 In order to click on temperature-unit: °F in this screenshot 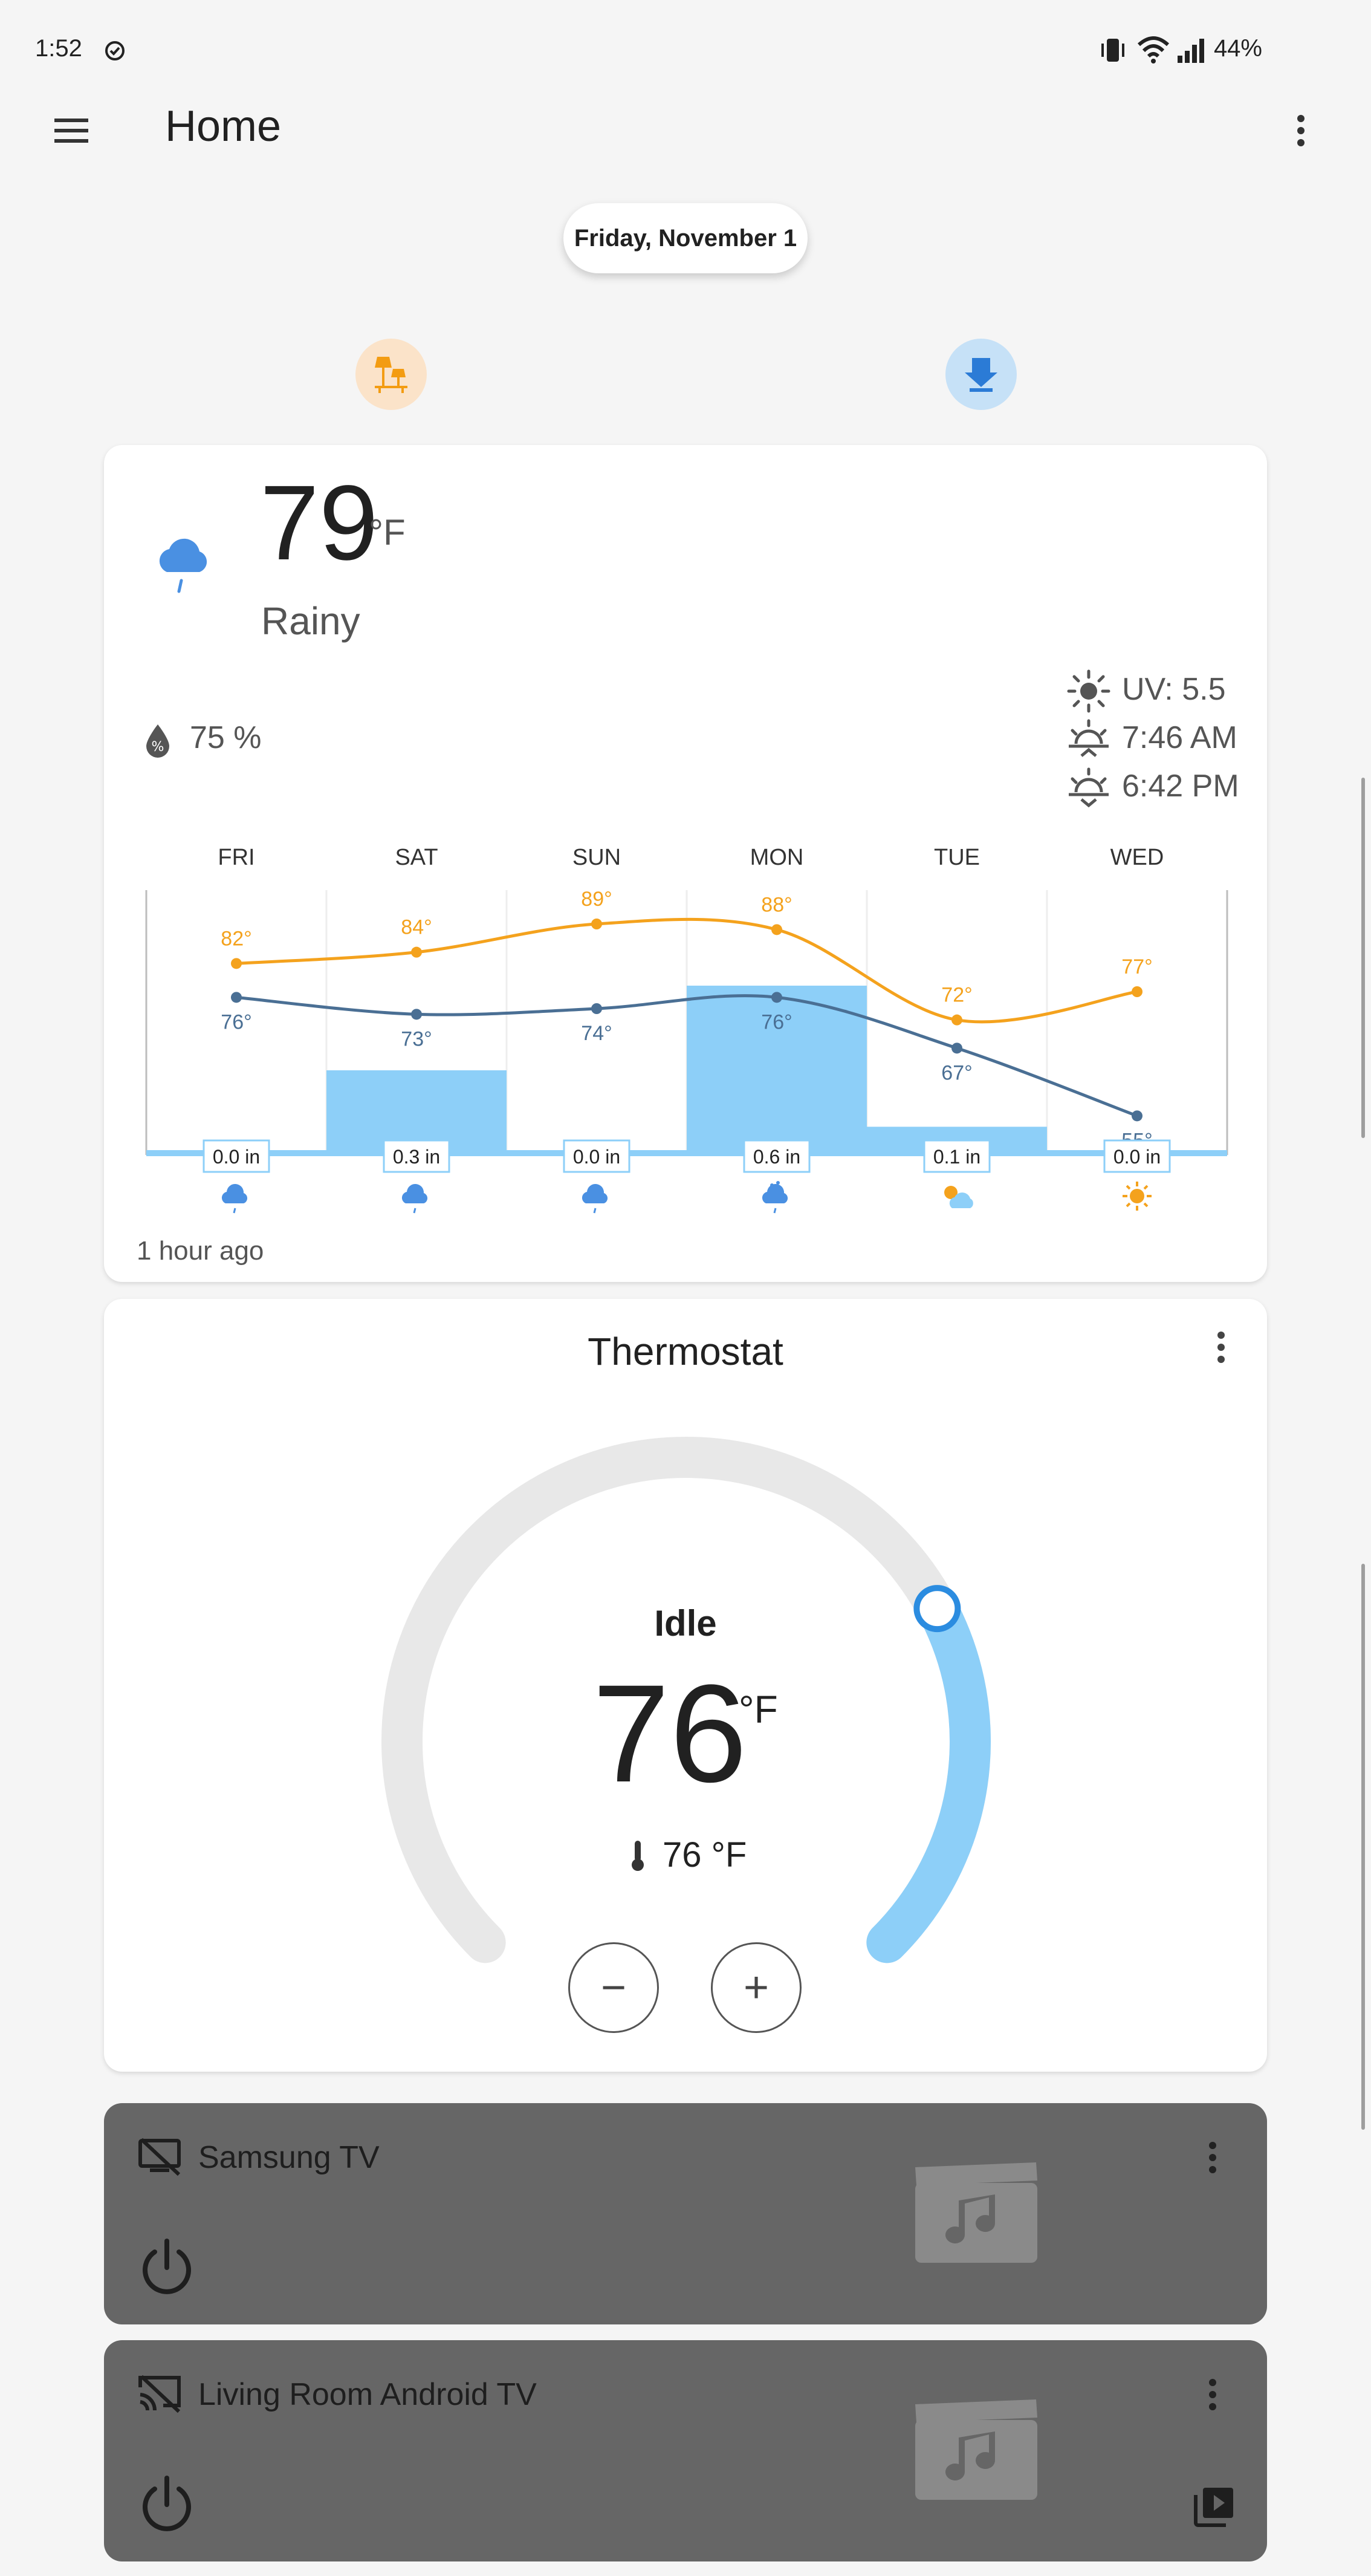, I will do `click(387, 532)`.